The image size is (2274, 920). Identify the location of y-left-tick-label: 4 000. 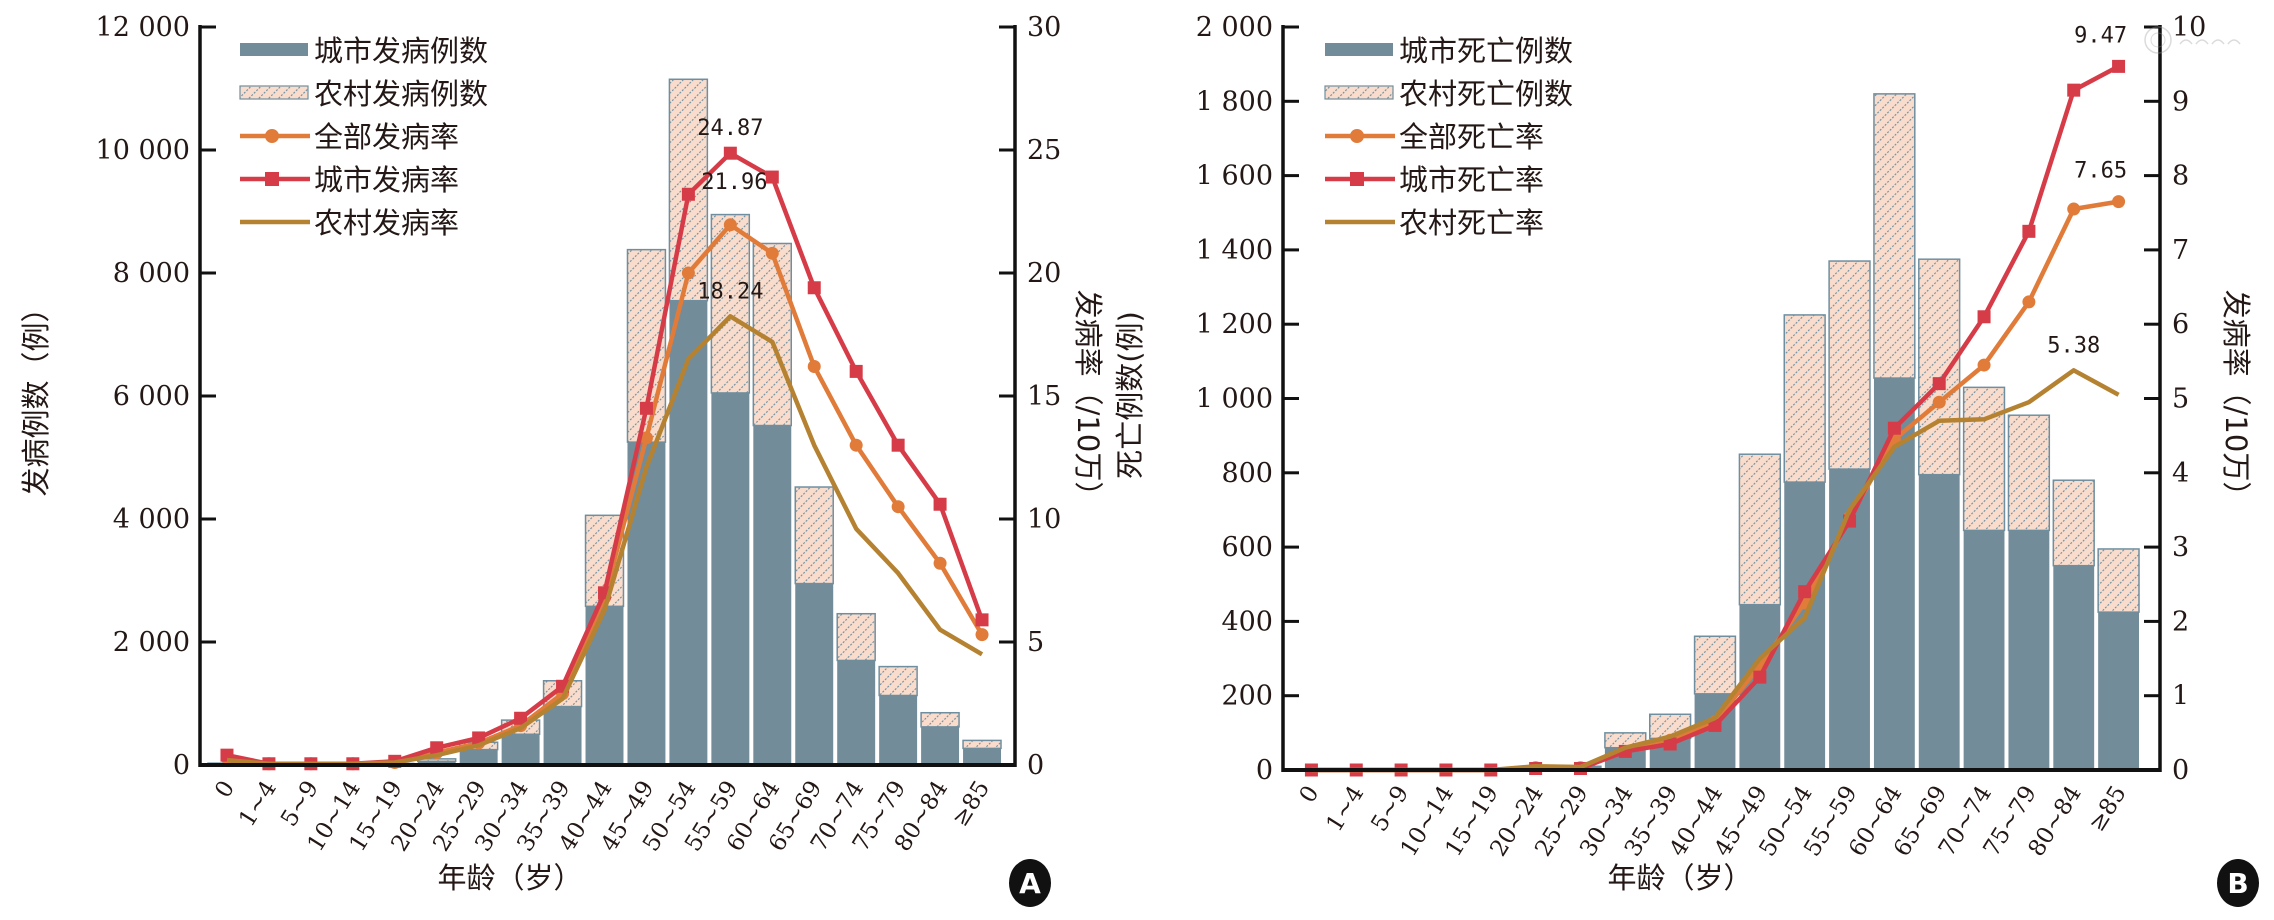
(151, 519).